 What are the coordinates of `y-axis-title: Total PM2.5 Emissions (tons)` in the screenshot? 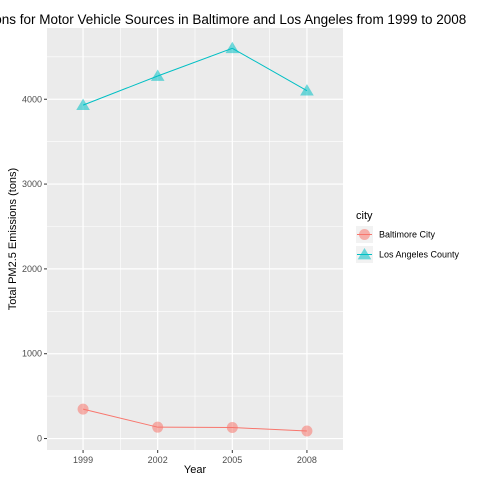 It's located at (13, 239).